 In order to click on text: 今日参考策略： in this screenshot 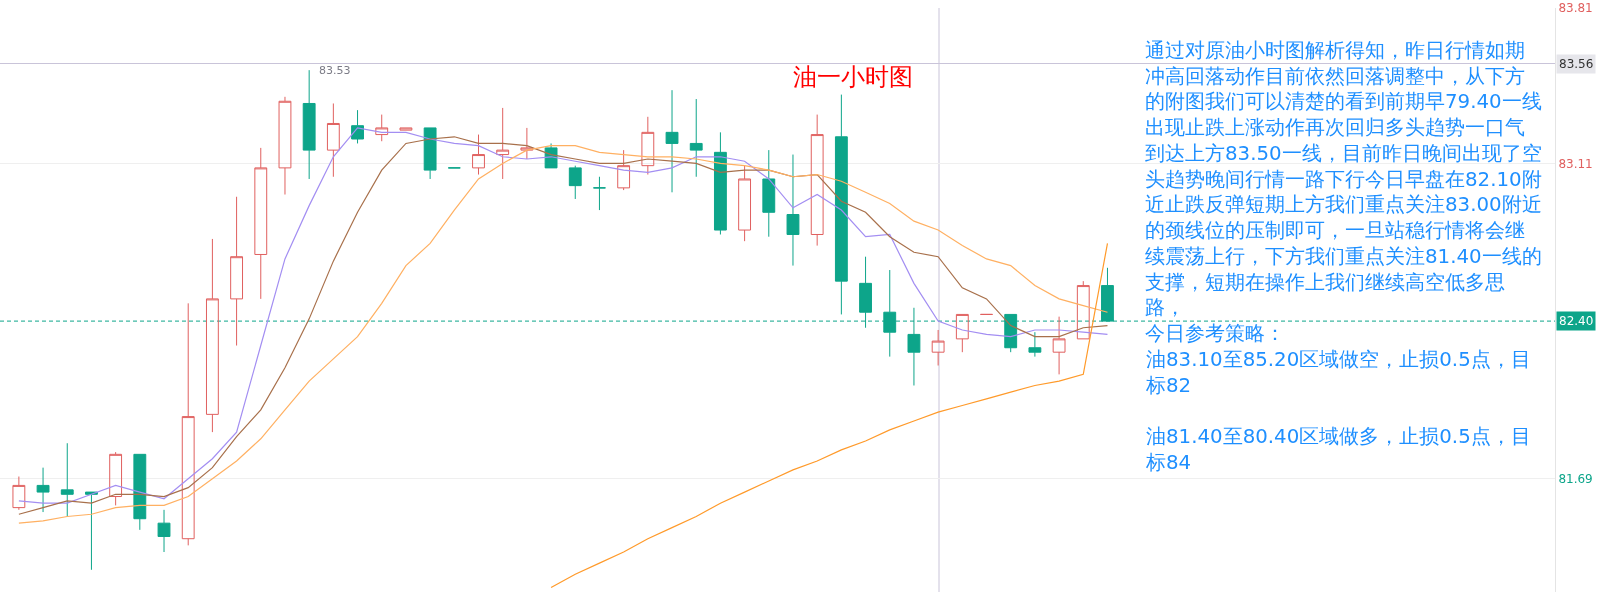, I will do `click(1215, 333)`.